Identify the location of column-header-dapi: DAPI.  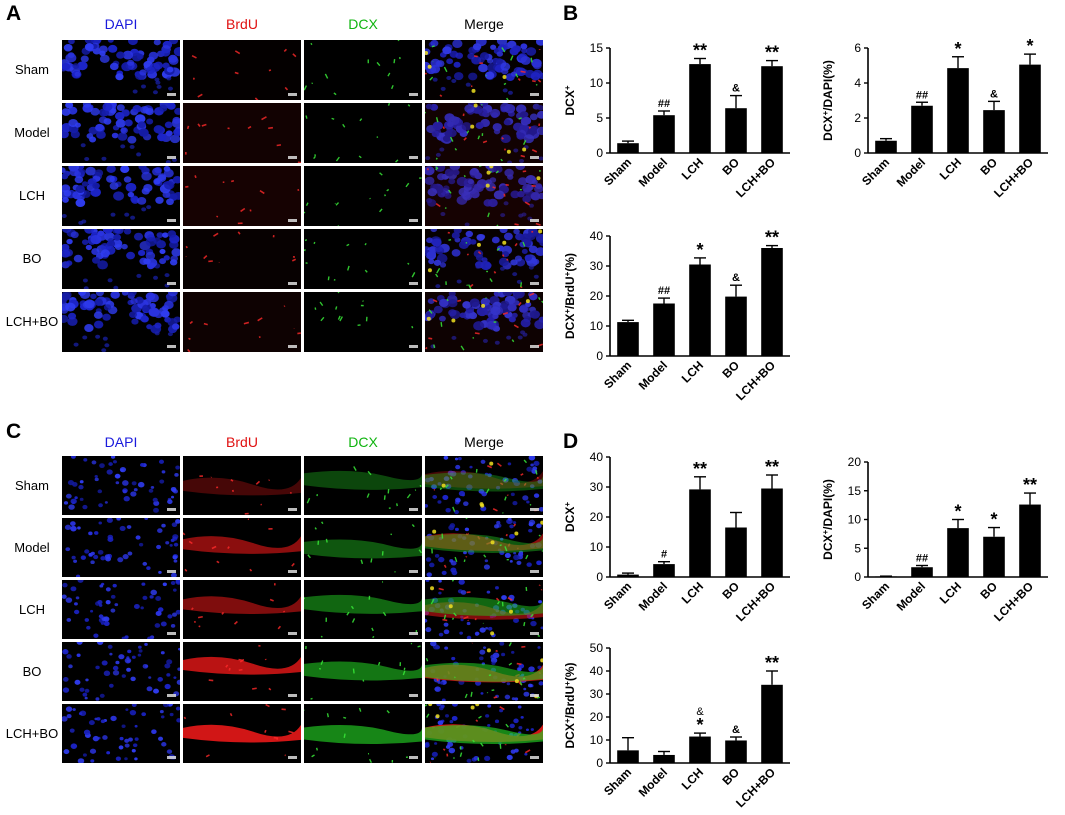
(121, 442).